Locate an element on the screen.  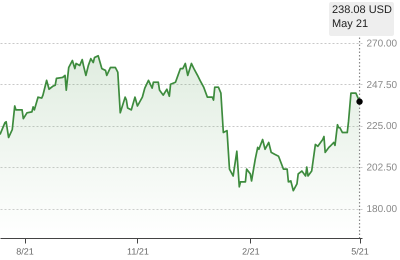
y-tick-label: 247.50 is located at coordinates (382, 85).